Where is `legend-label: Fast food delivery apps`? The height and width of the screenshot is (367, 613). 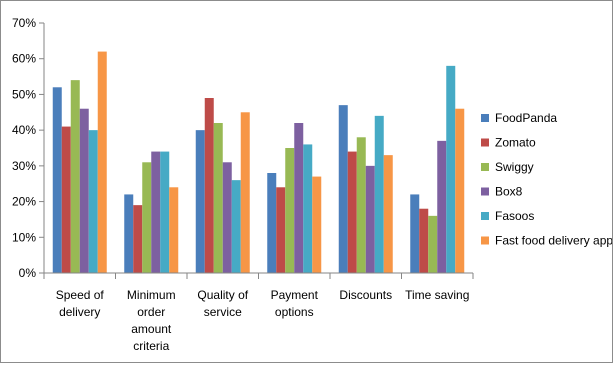 legend-label: Fast food delivery apps is located at coordinates (553, 241).